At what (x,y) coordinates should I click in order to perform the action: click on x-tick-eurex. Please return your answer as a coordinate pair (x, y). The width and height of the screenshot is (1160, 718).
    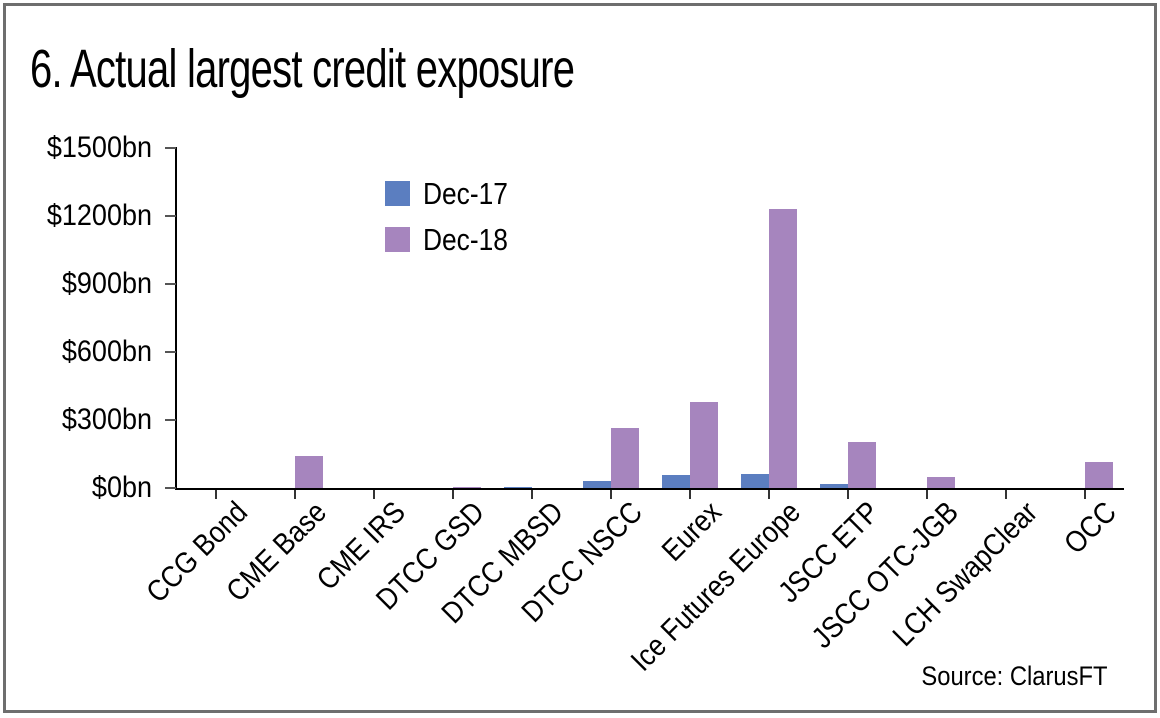
    Looking at the image, I should click on (689, 494).